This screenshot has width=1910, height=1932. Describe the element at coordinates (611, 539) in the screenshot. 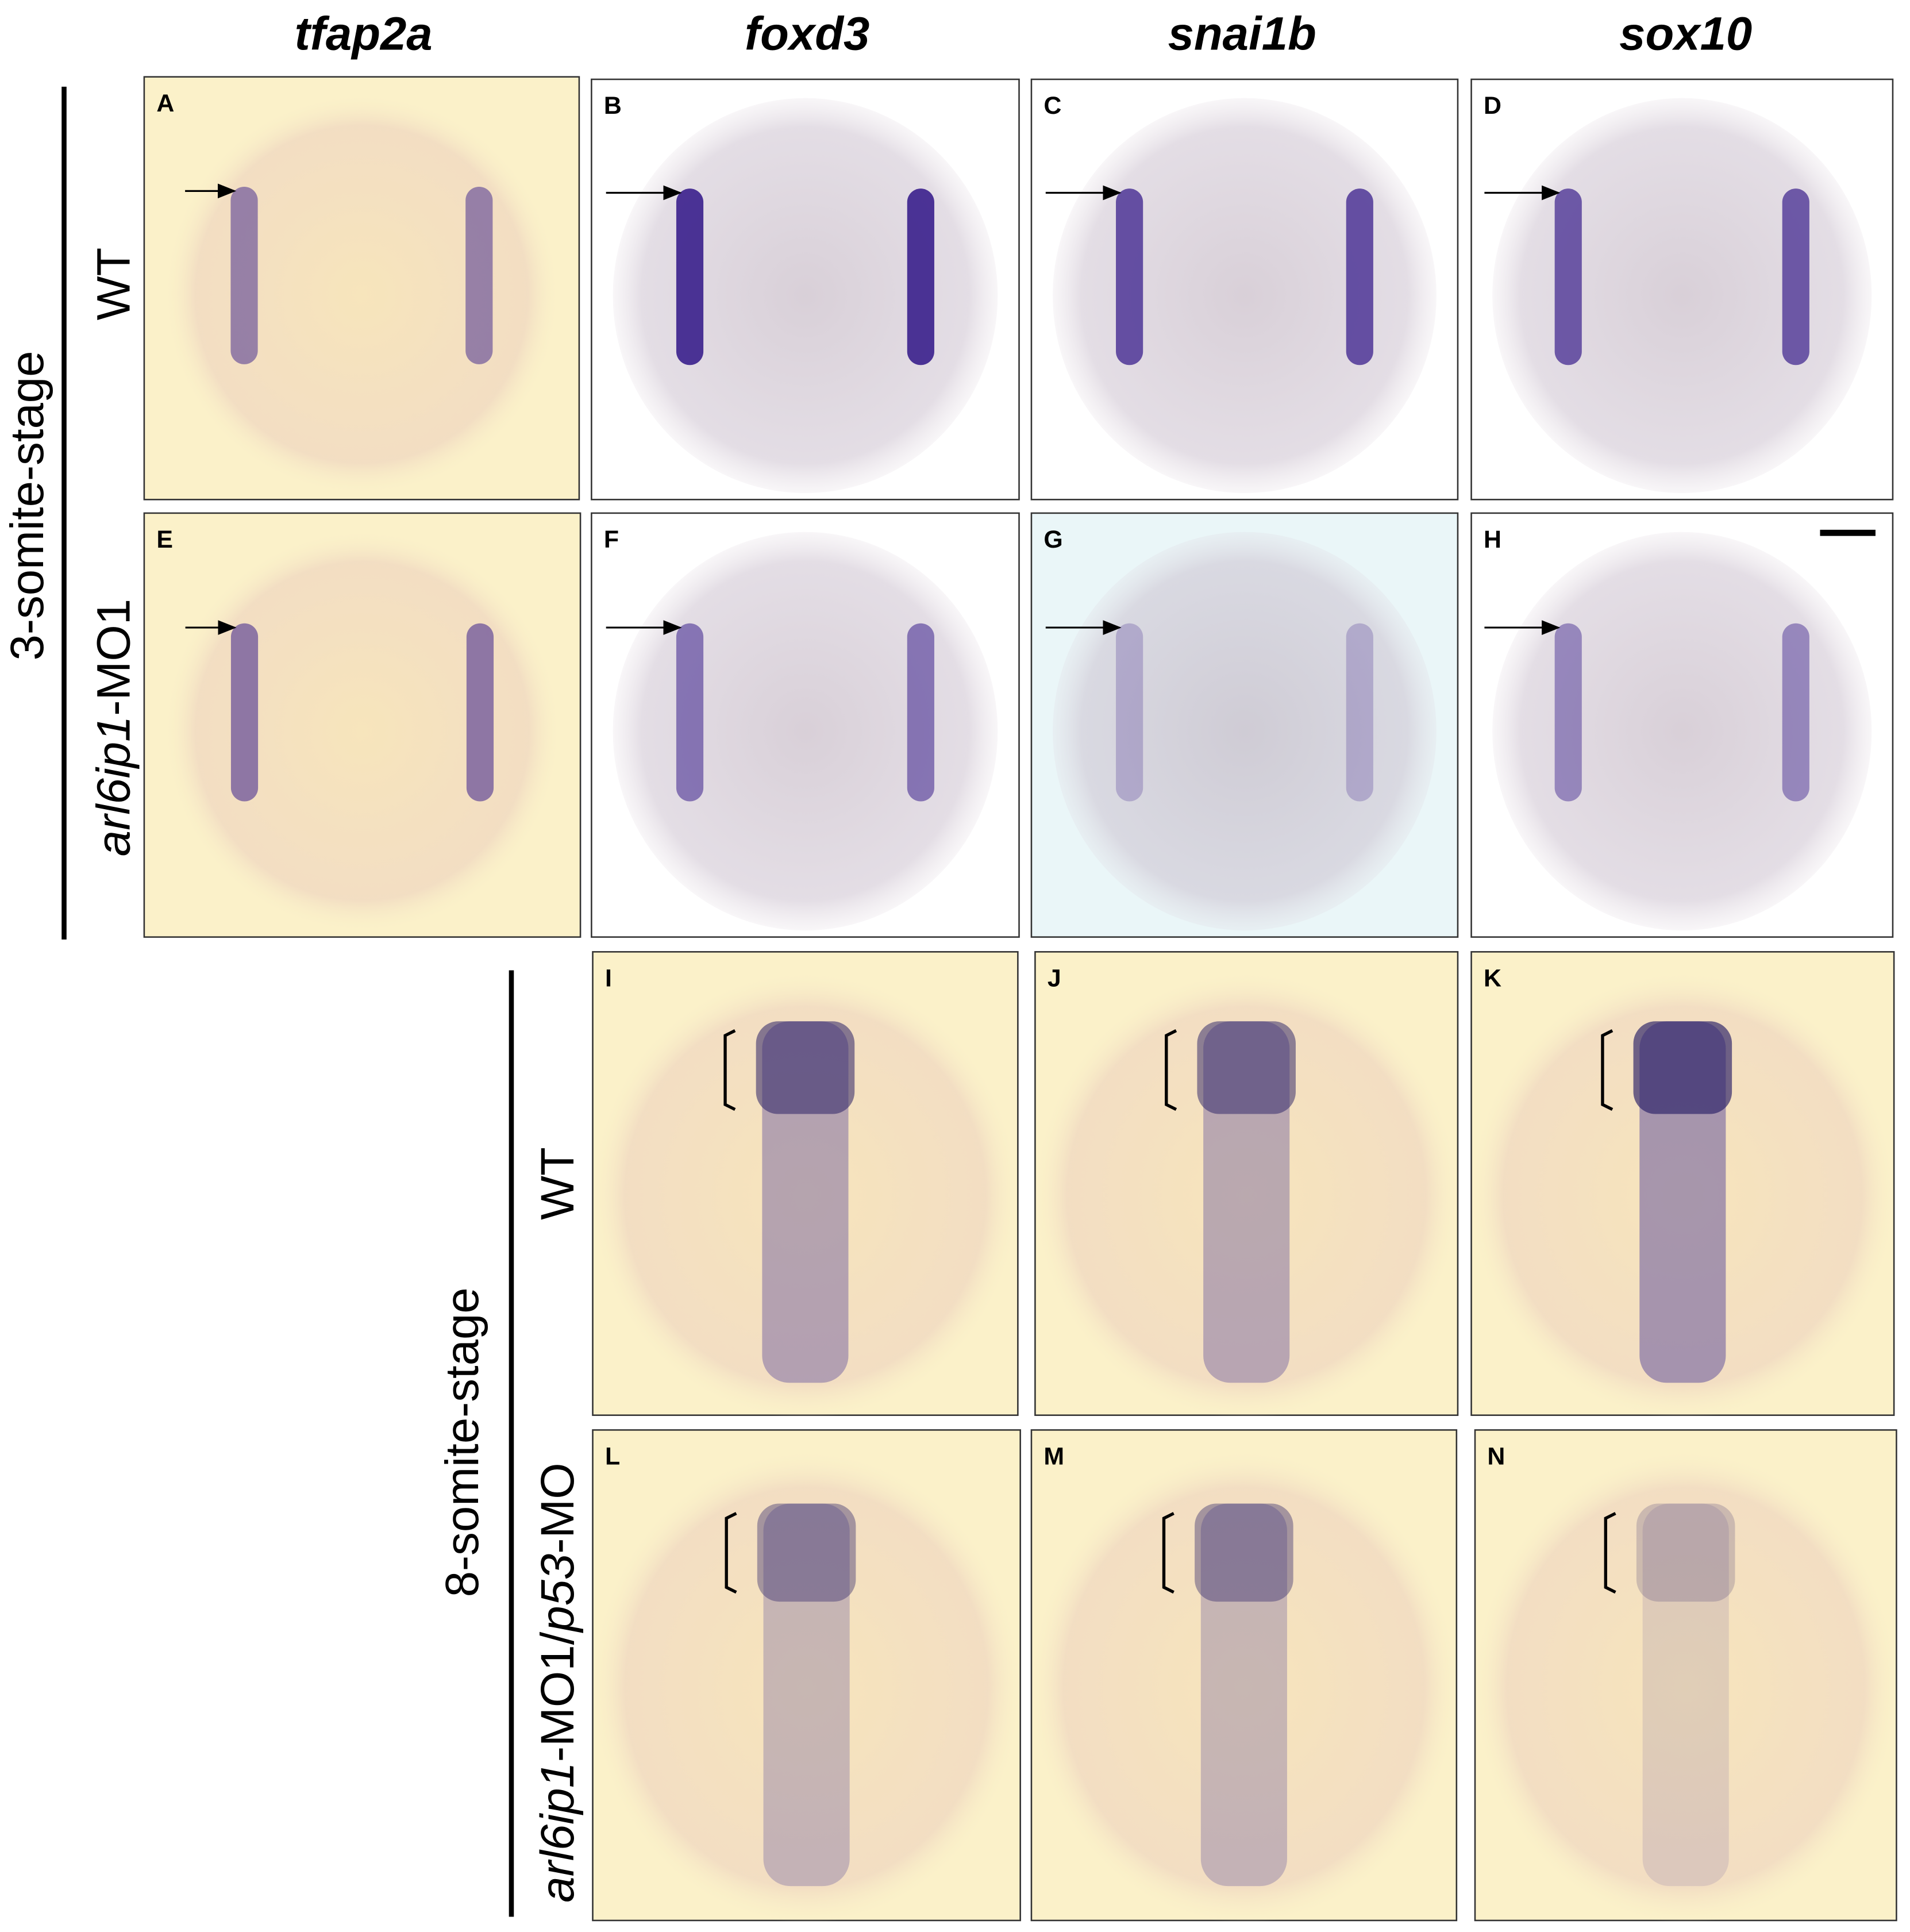

I see `panel-letter: F` at that location.